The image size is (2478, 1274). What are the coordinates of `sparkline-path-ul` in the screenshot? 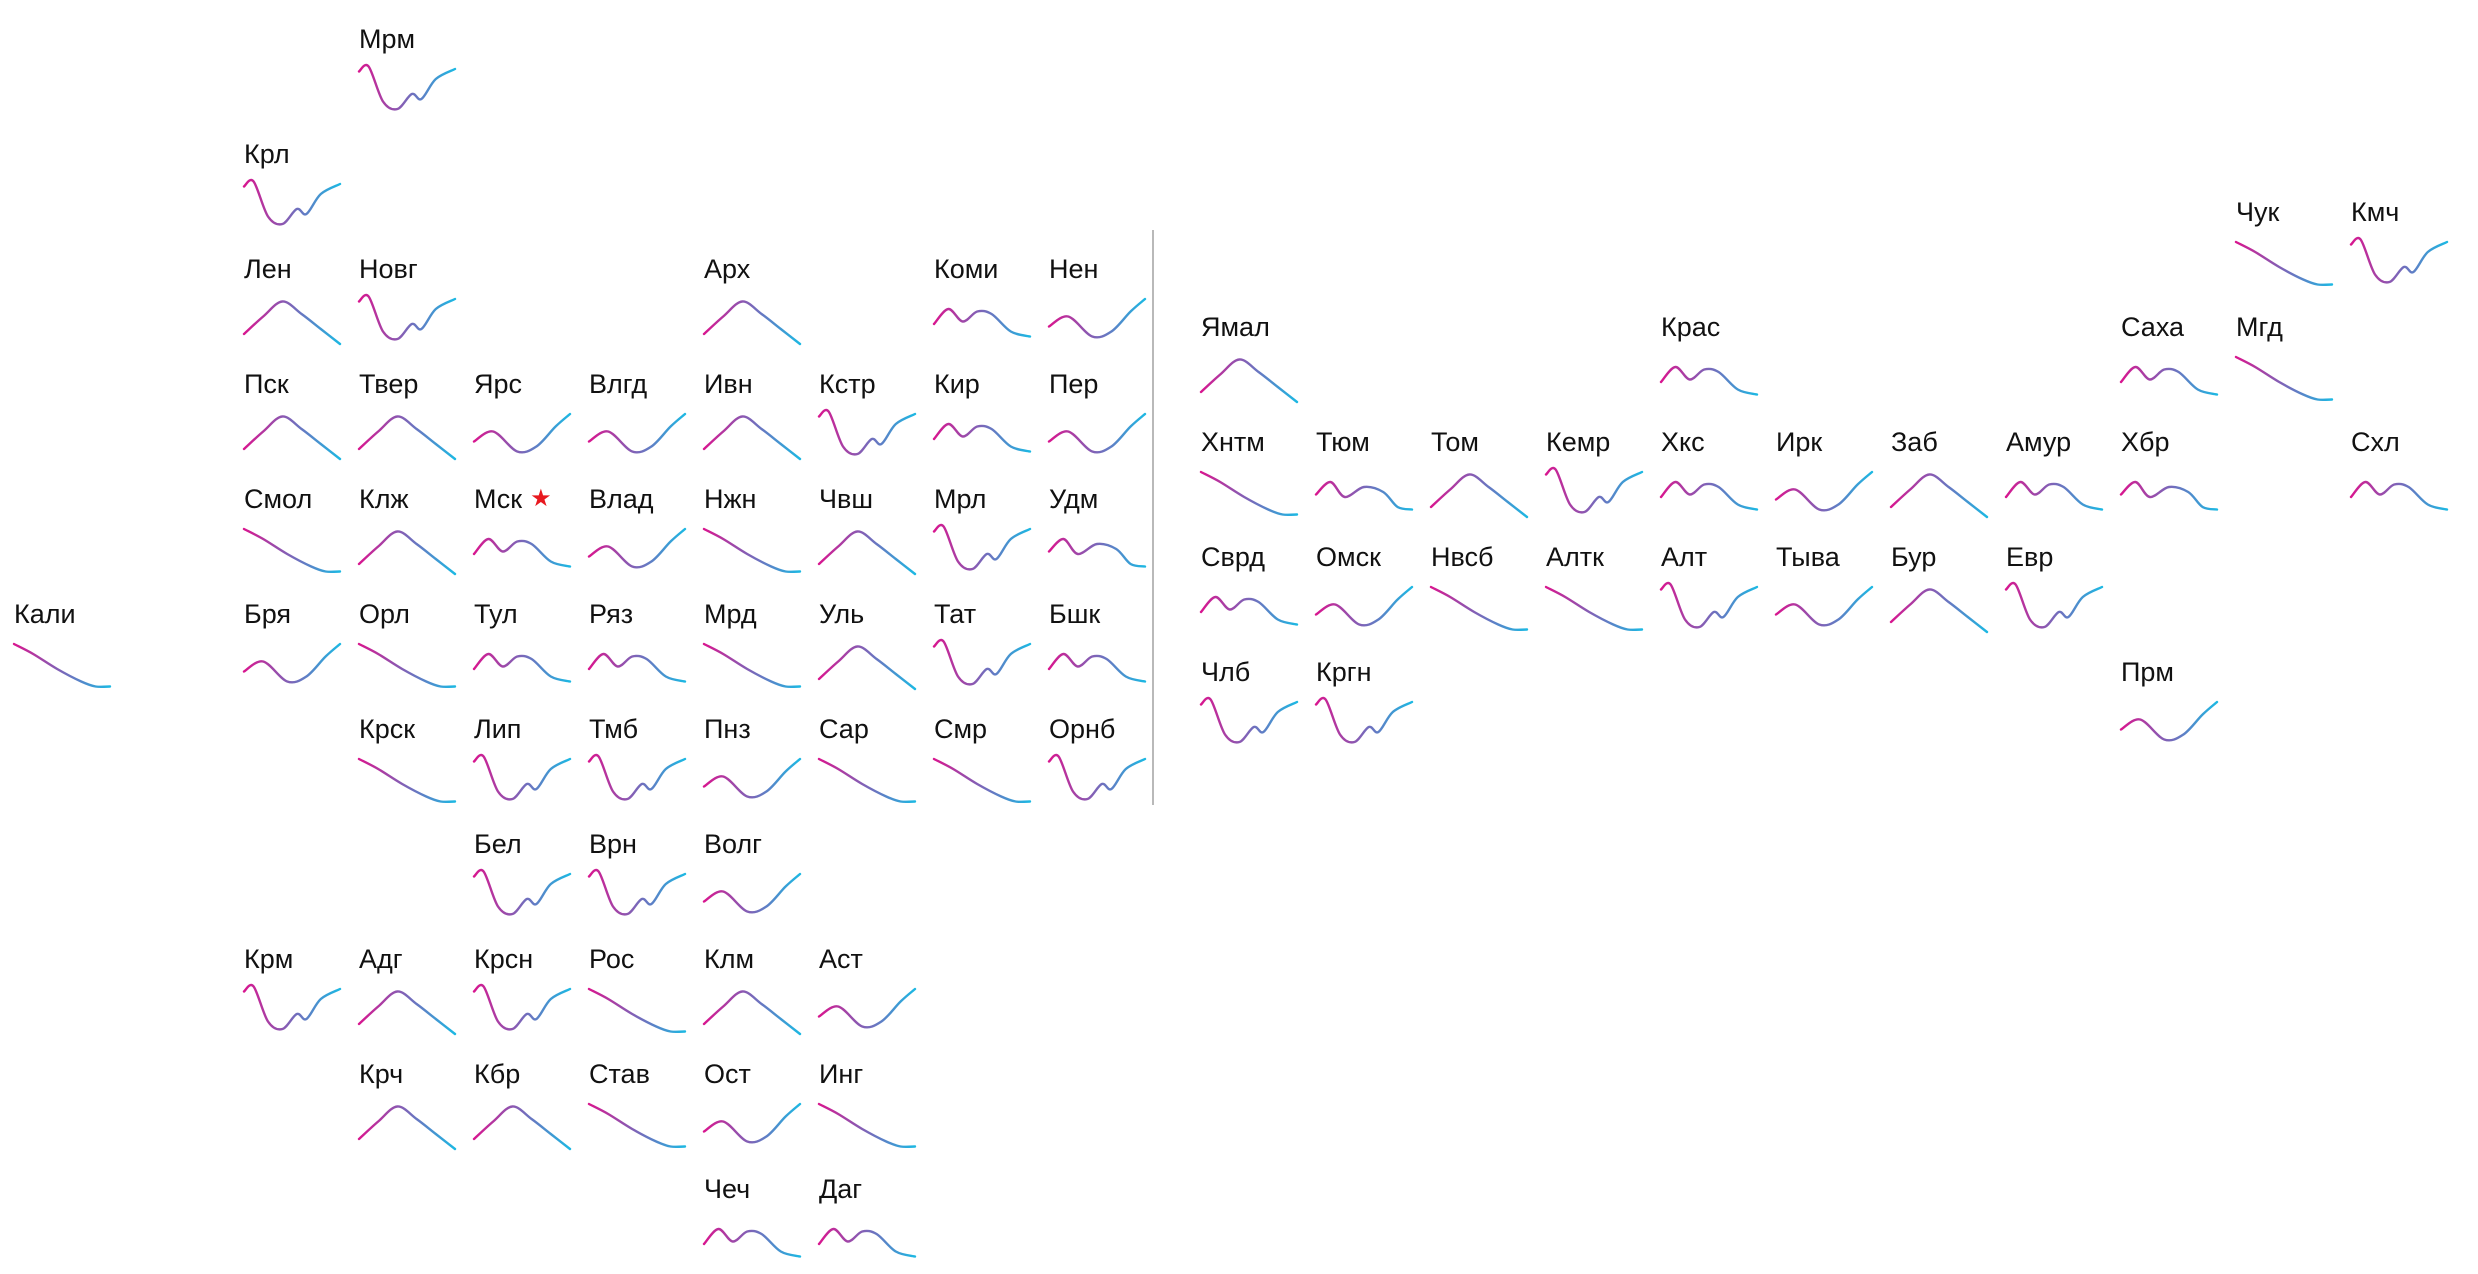 It's located at (867, 668).